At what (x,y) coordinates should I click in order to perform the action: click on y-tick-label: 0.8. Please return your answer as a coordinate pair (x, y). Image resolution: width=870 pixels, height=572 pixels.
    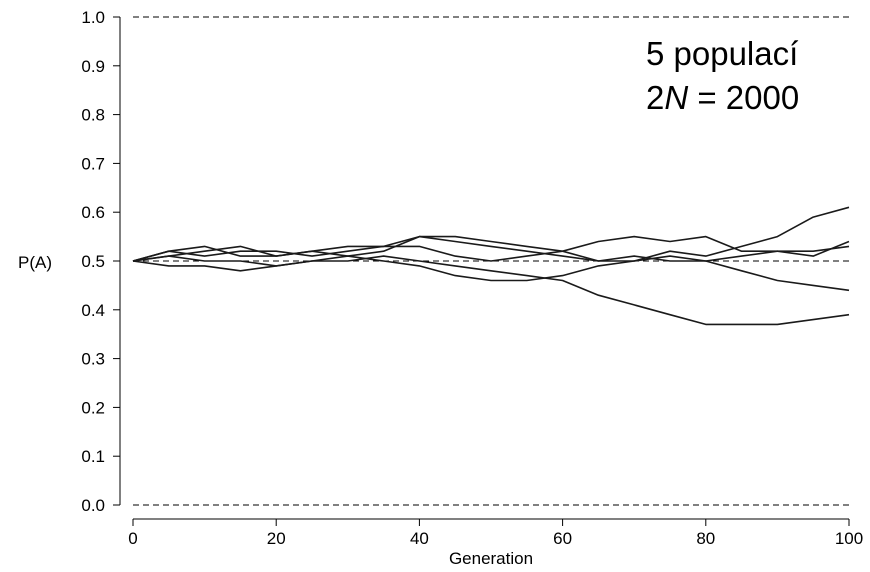
    Looking at the image, I should click on (93, 115).